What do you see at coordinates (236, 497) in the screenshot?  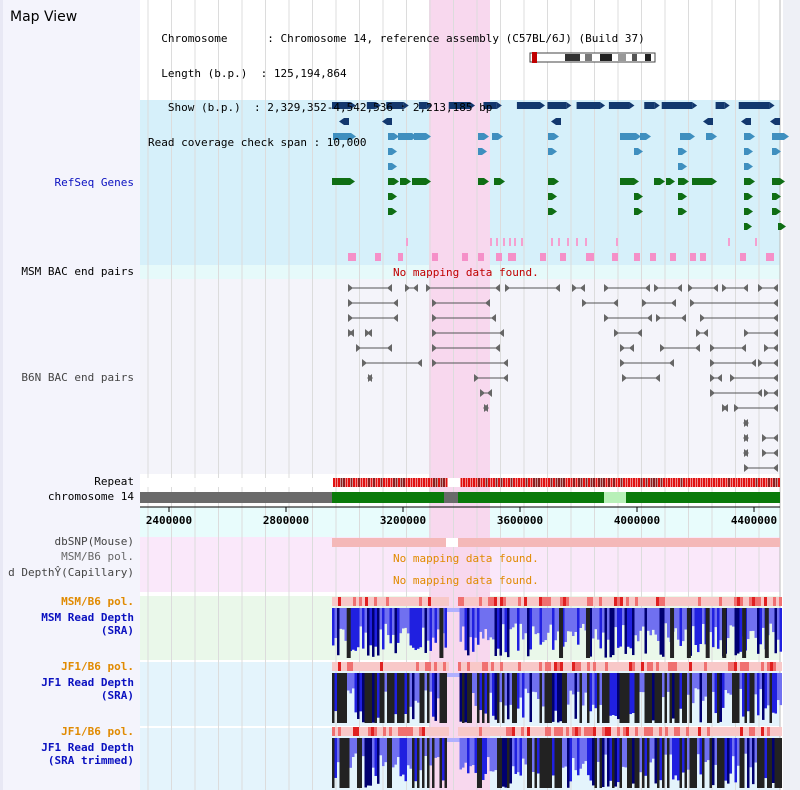 I see `gap-region` at bounding box center [236, 497].